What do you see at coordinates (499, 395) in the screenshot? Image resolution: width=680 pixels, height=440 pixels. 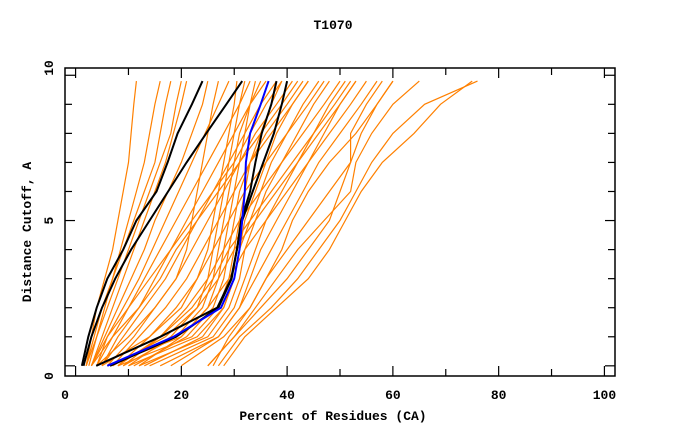 I see `x-tick-label: 80` at bounding box center [499, 395].